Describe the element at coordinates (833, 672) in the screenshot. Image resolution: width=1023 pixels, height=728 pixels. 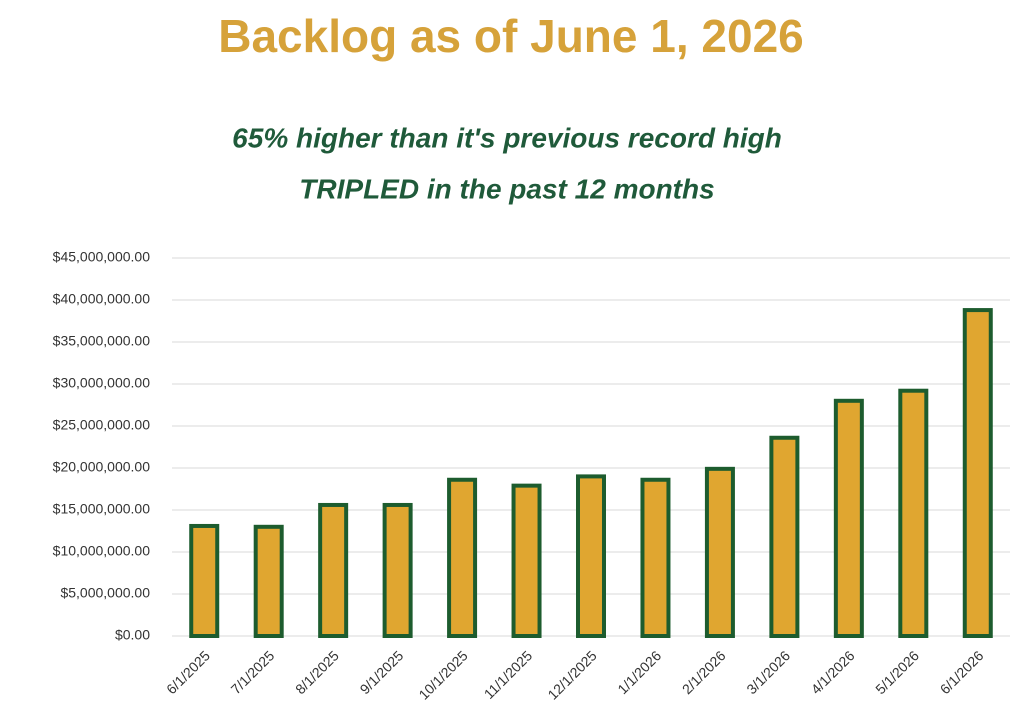
I see `x-tick-label: 4/1/2026` at that location.